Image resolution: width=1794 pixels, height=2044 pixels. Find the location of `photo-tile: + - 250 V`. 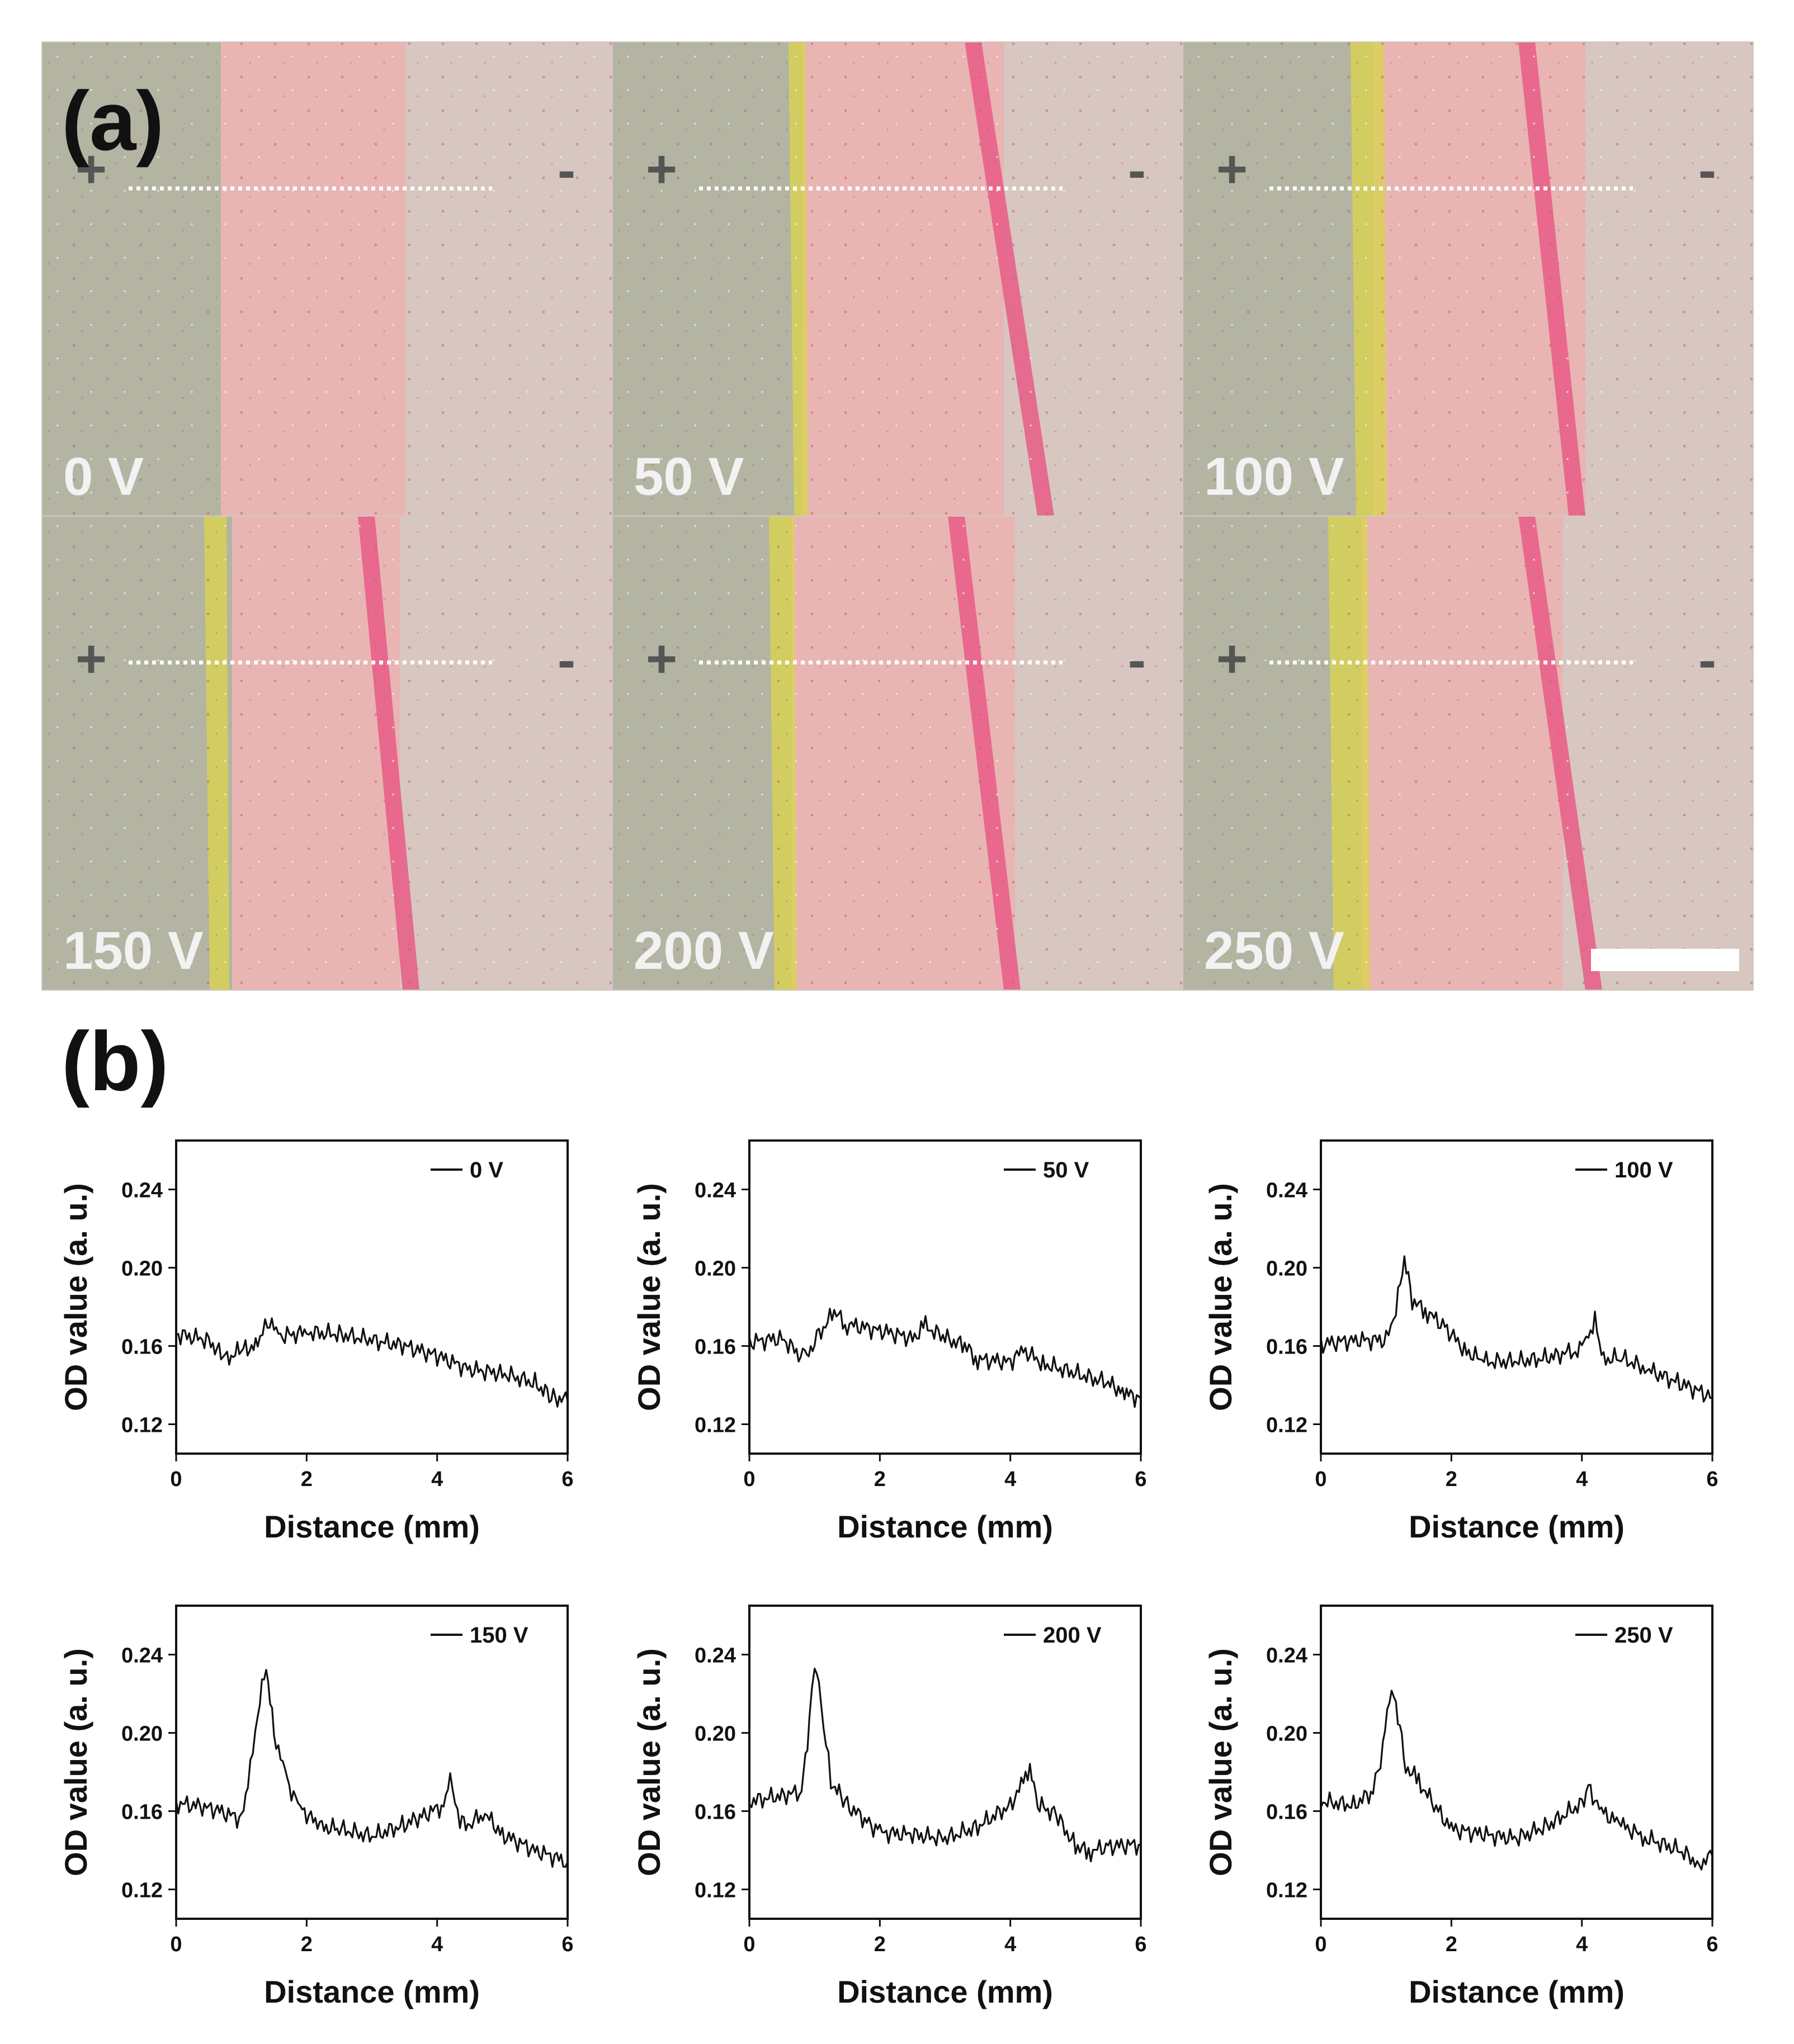

photo-tile: + - 250 V is located at coordinates (1468, 753).